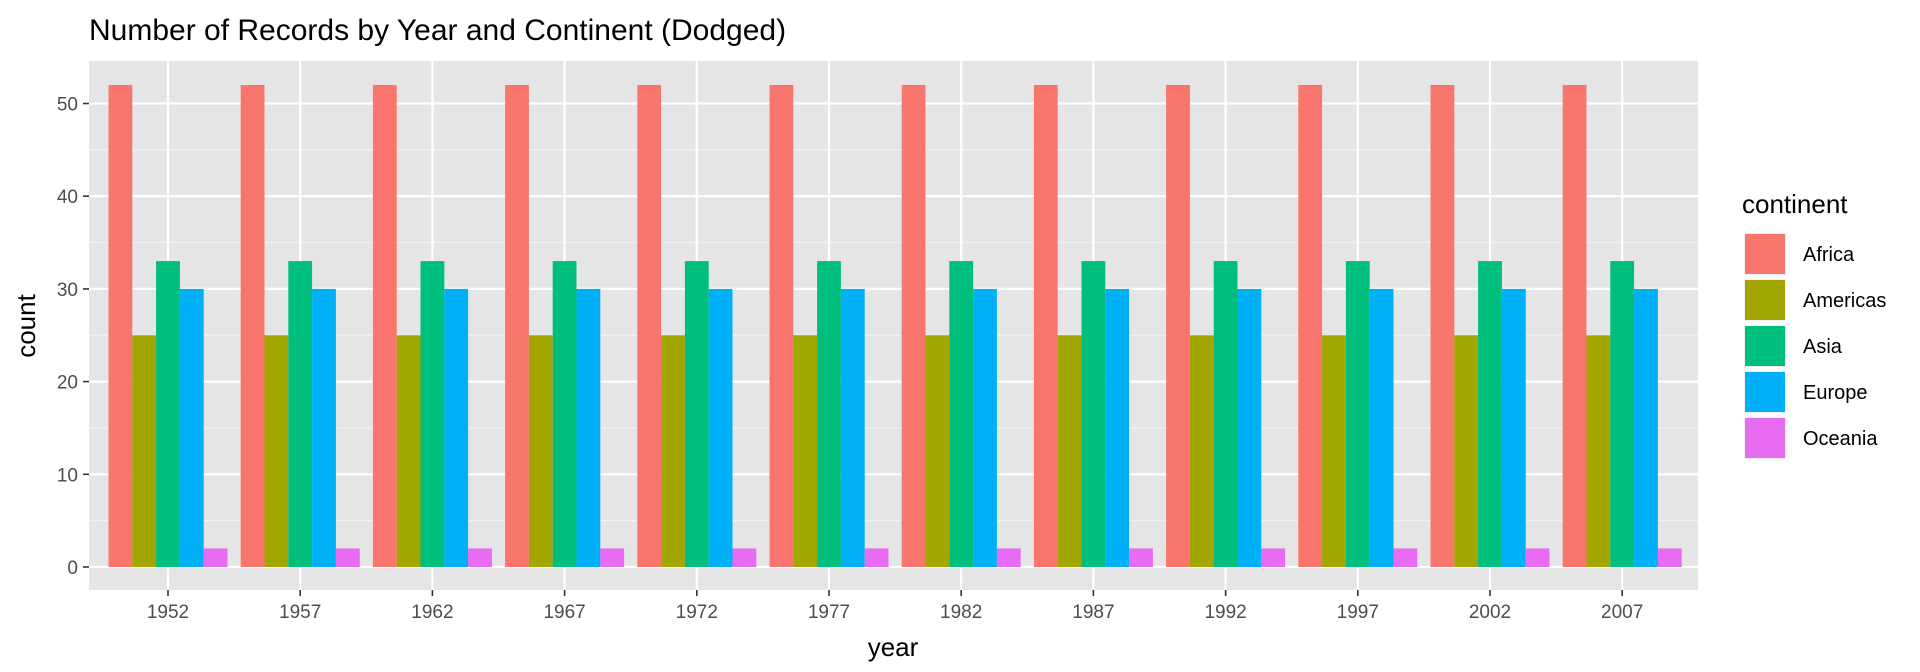 The image size is (1920, 672). What do you see at coordinates (564, 414) in the screenshot?
I see `bar-asia-1967` at bounding box center [564, 414].